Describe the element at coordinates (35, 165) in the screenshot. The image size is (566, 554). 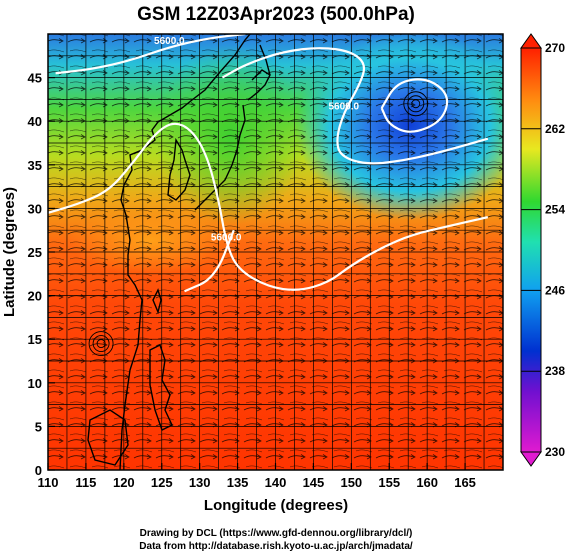
I see `y-tick-label: 35` at that location.